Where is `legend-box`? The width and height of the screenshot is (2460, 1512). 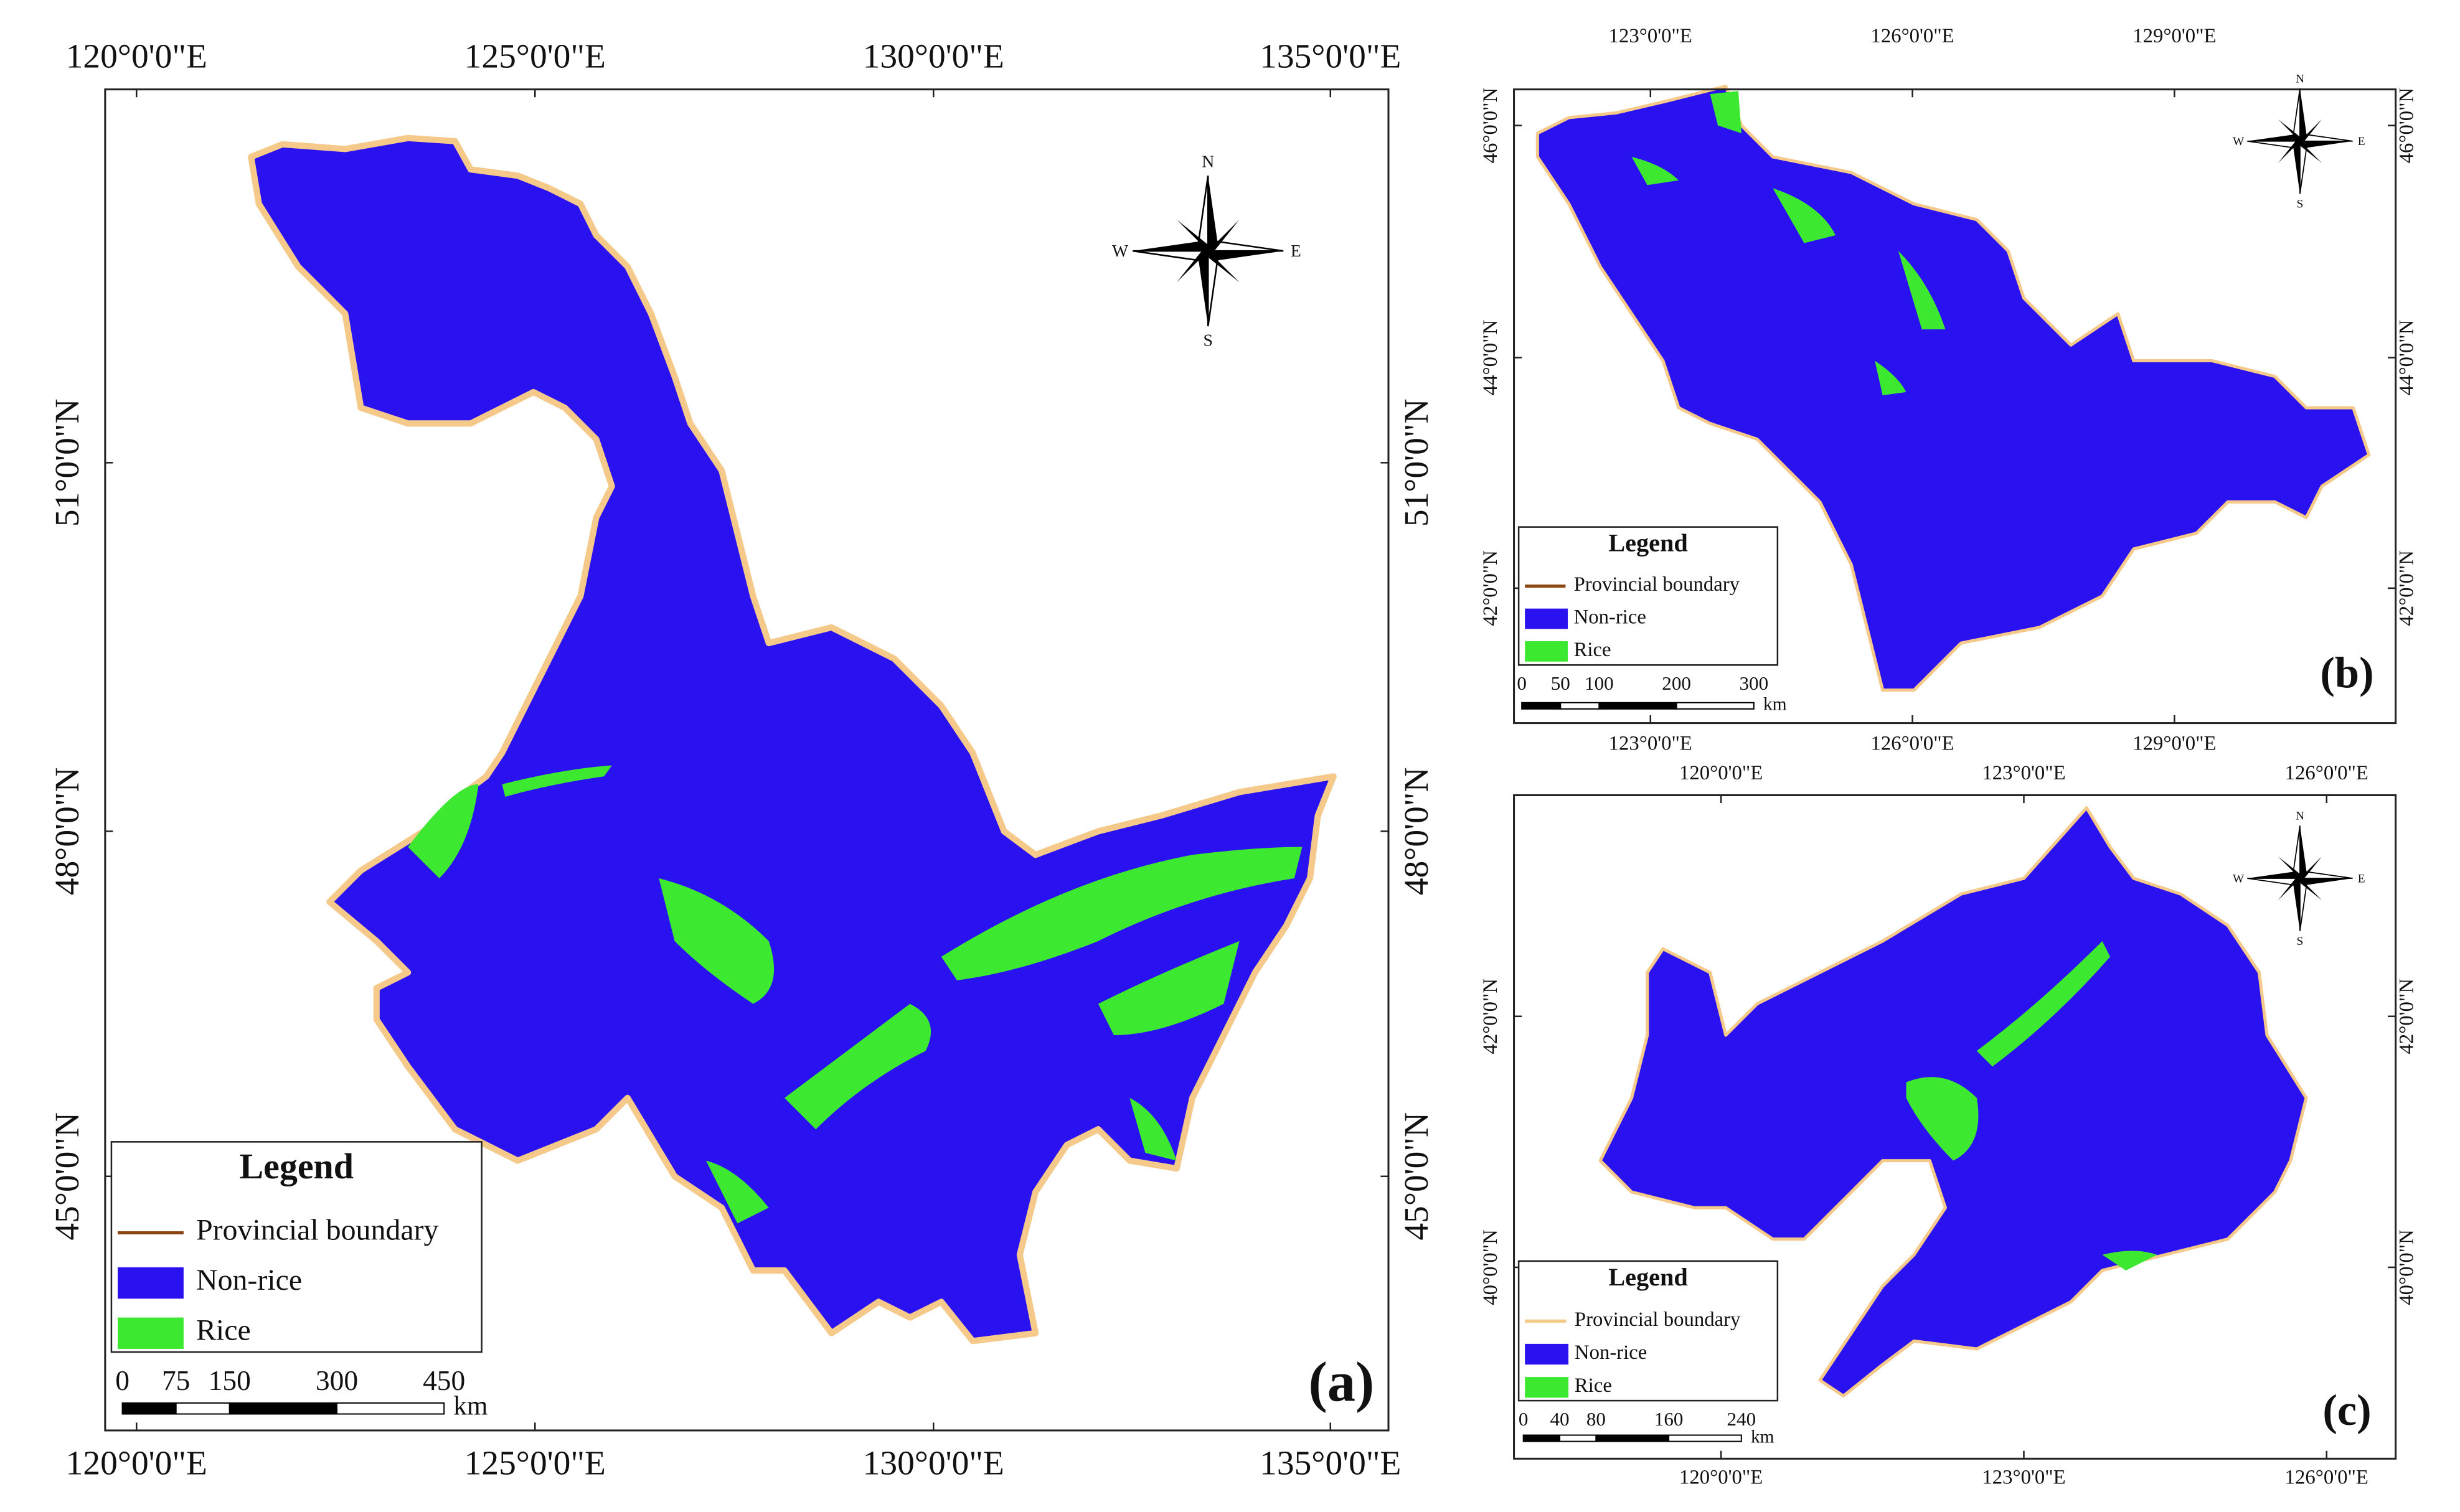 legend-box is located at coordinates (296, 1247).